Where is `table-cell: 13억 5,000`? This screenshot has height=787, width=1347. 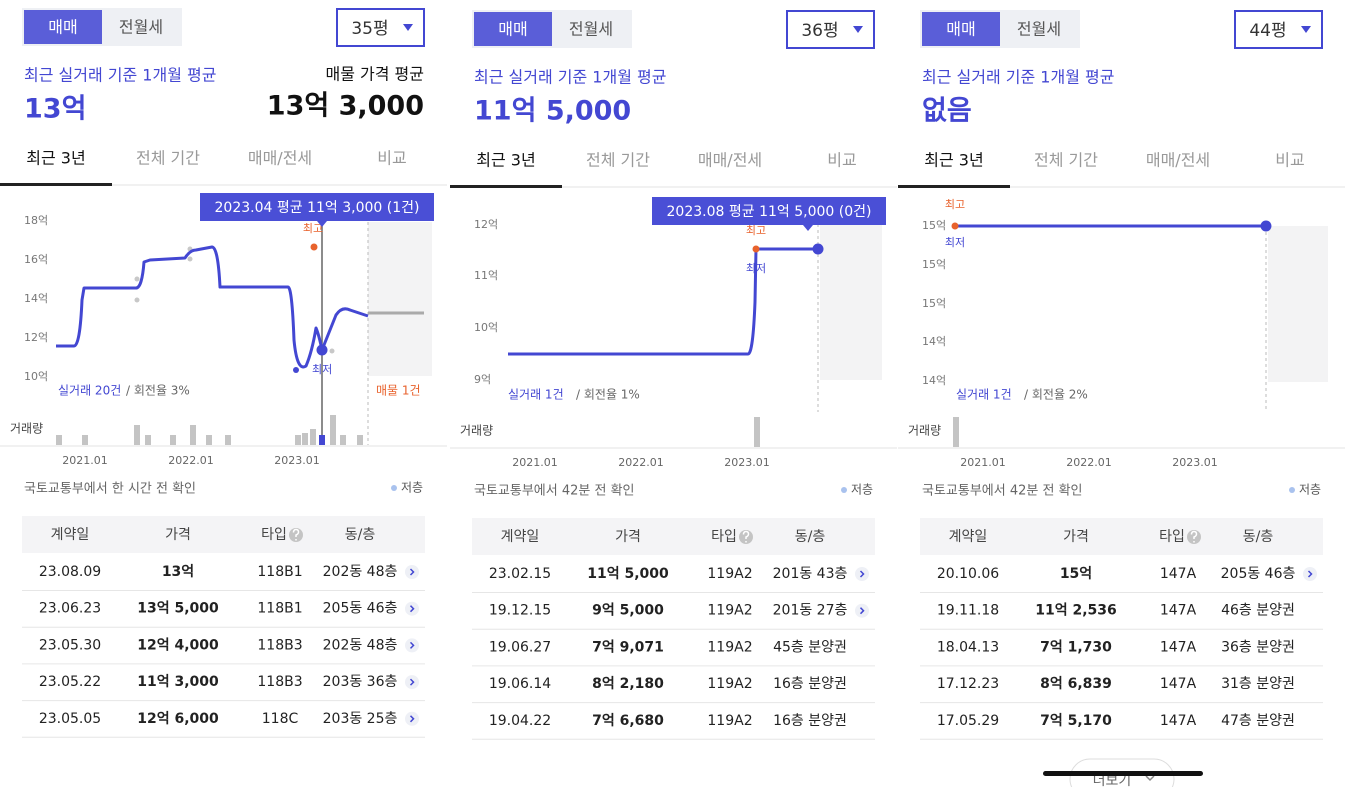
table-cell: 13억 5,000 is located at coordinates (178, 609).